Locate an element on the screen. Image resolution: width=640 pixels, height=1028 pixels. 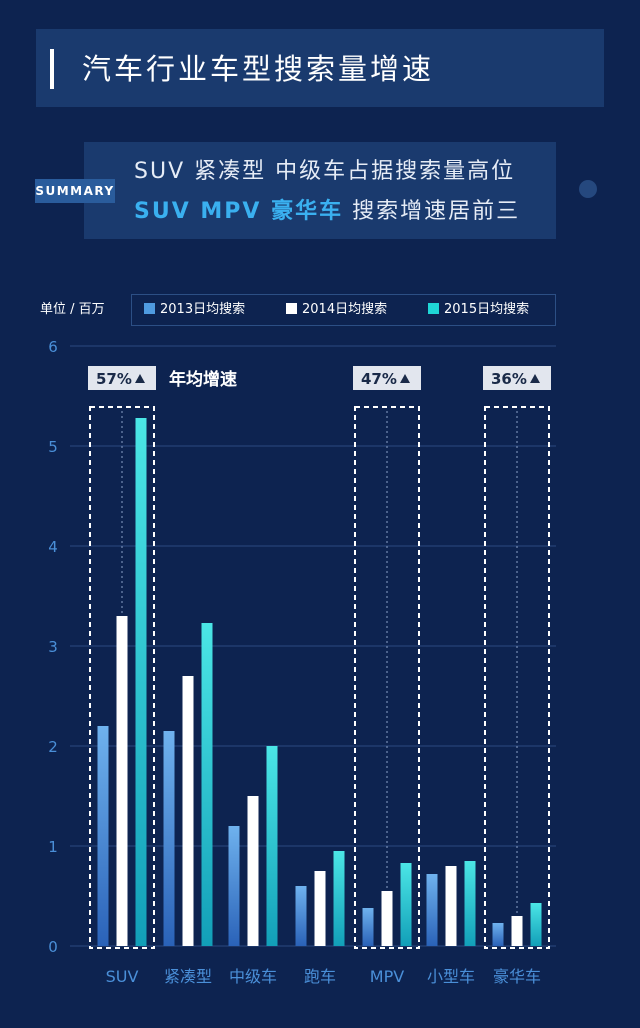
legend-swatch-2015 is located at coordinates (433, 308).